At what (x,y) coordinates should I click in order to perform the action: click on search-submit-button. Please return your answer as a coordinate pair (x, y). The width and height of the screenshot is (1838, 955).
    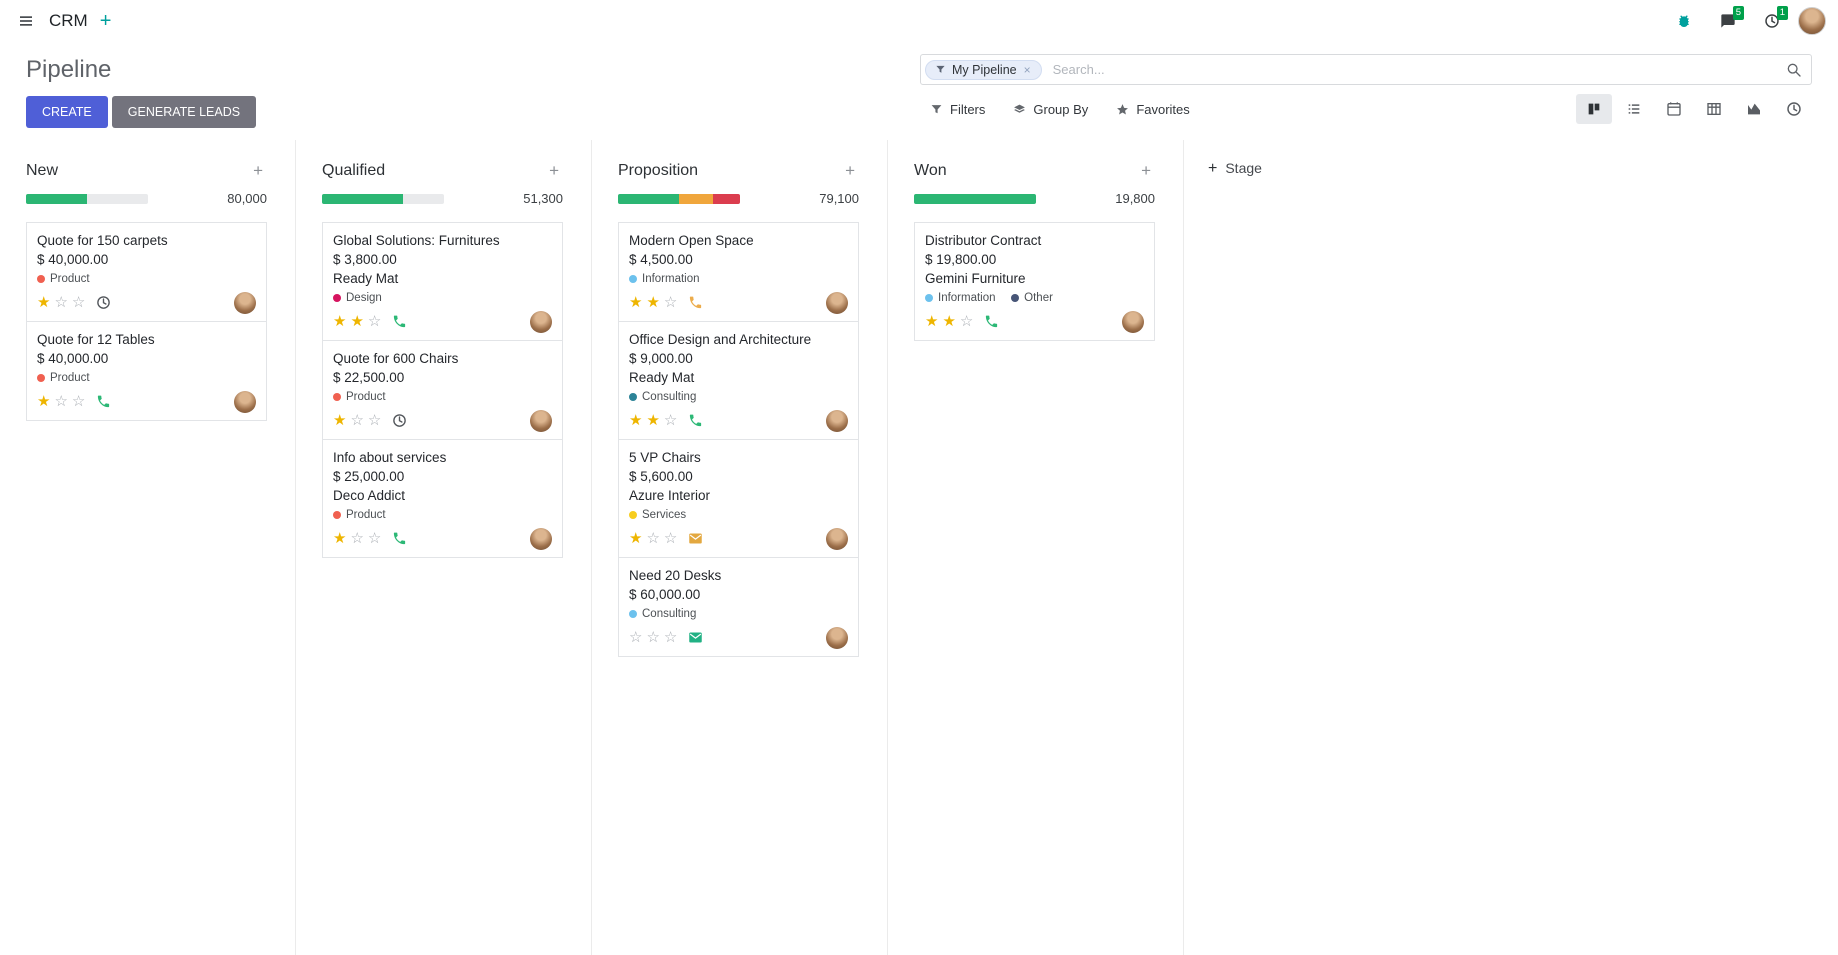
    Looking at the image, I should click on (1794, 70).